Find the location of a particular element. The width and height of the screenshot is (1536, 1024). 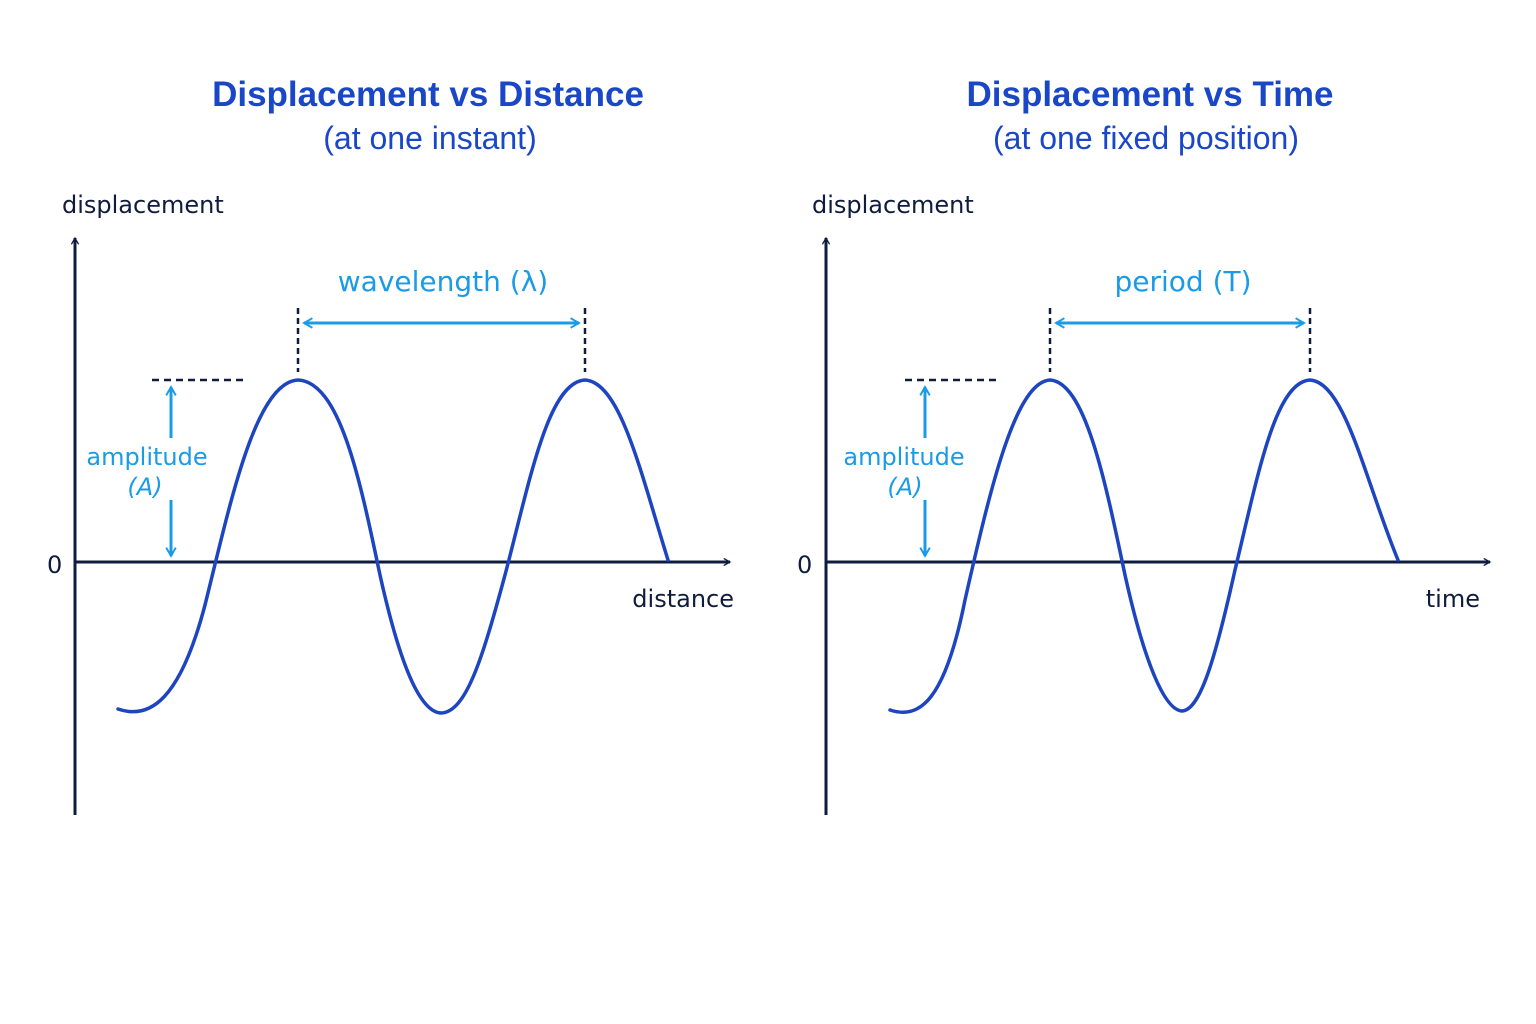

x-axis-label: time is located at coordinates (1453, 599).